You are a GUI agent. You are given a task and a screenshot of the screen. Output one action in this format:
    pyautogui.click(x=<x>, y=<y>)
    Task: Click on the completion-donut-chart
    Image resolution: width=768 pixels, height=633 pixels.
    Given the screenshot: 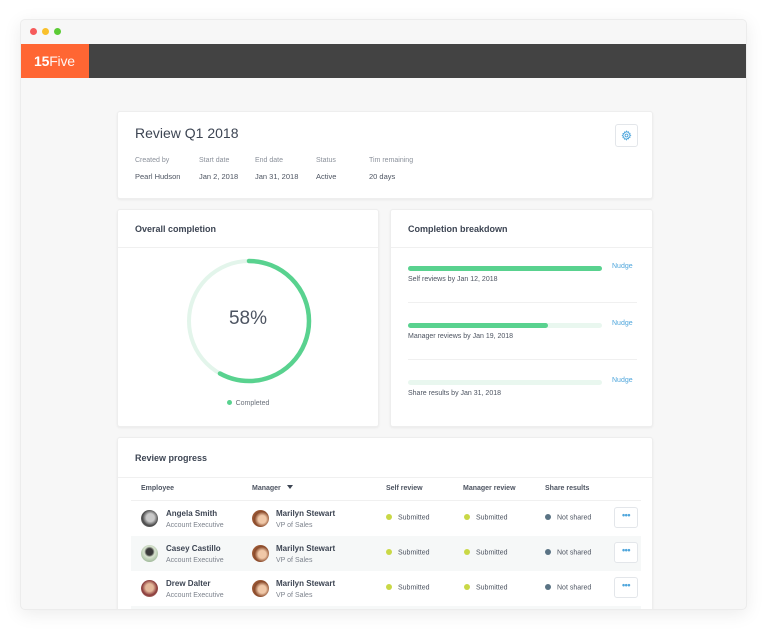 What is the action you would take?
    pyautogui.click(x=249, y=321)
    